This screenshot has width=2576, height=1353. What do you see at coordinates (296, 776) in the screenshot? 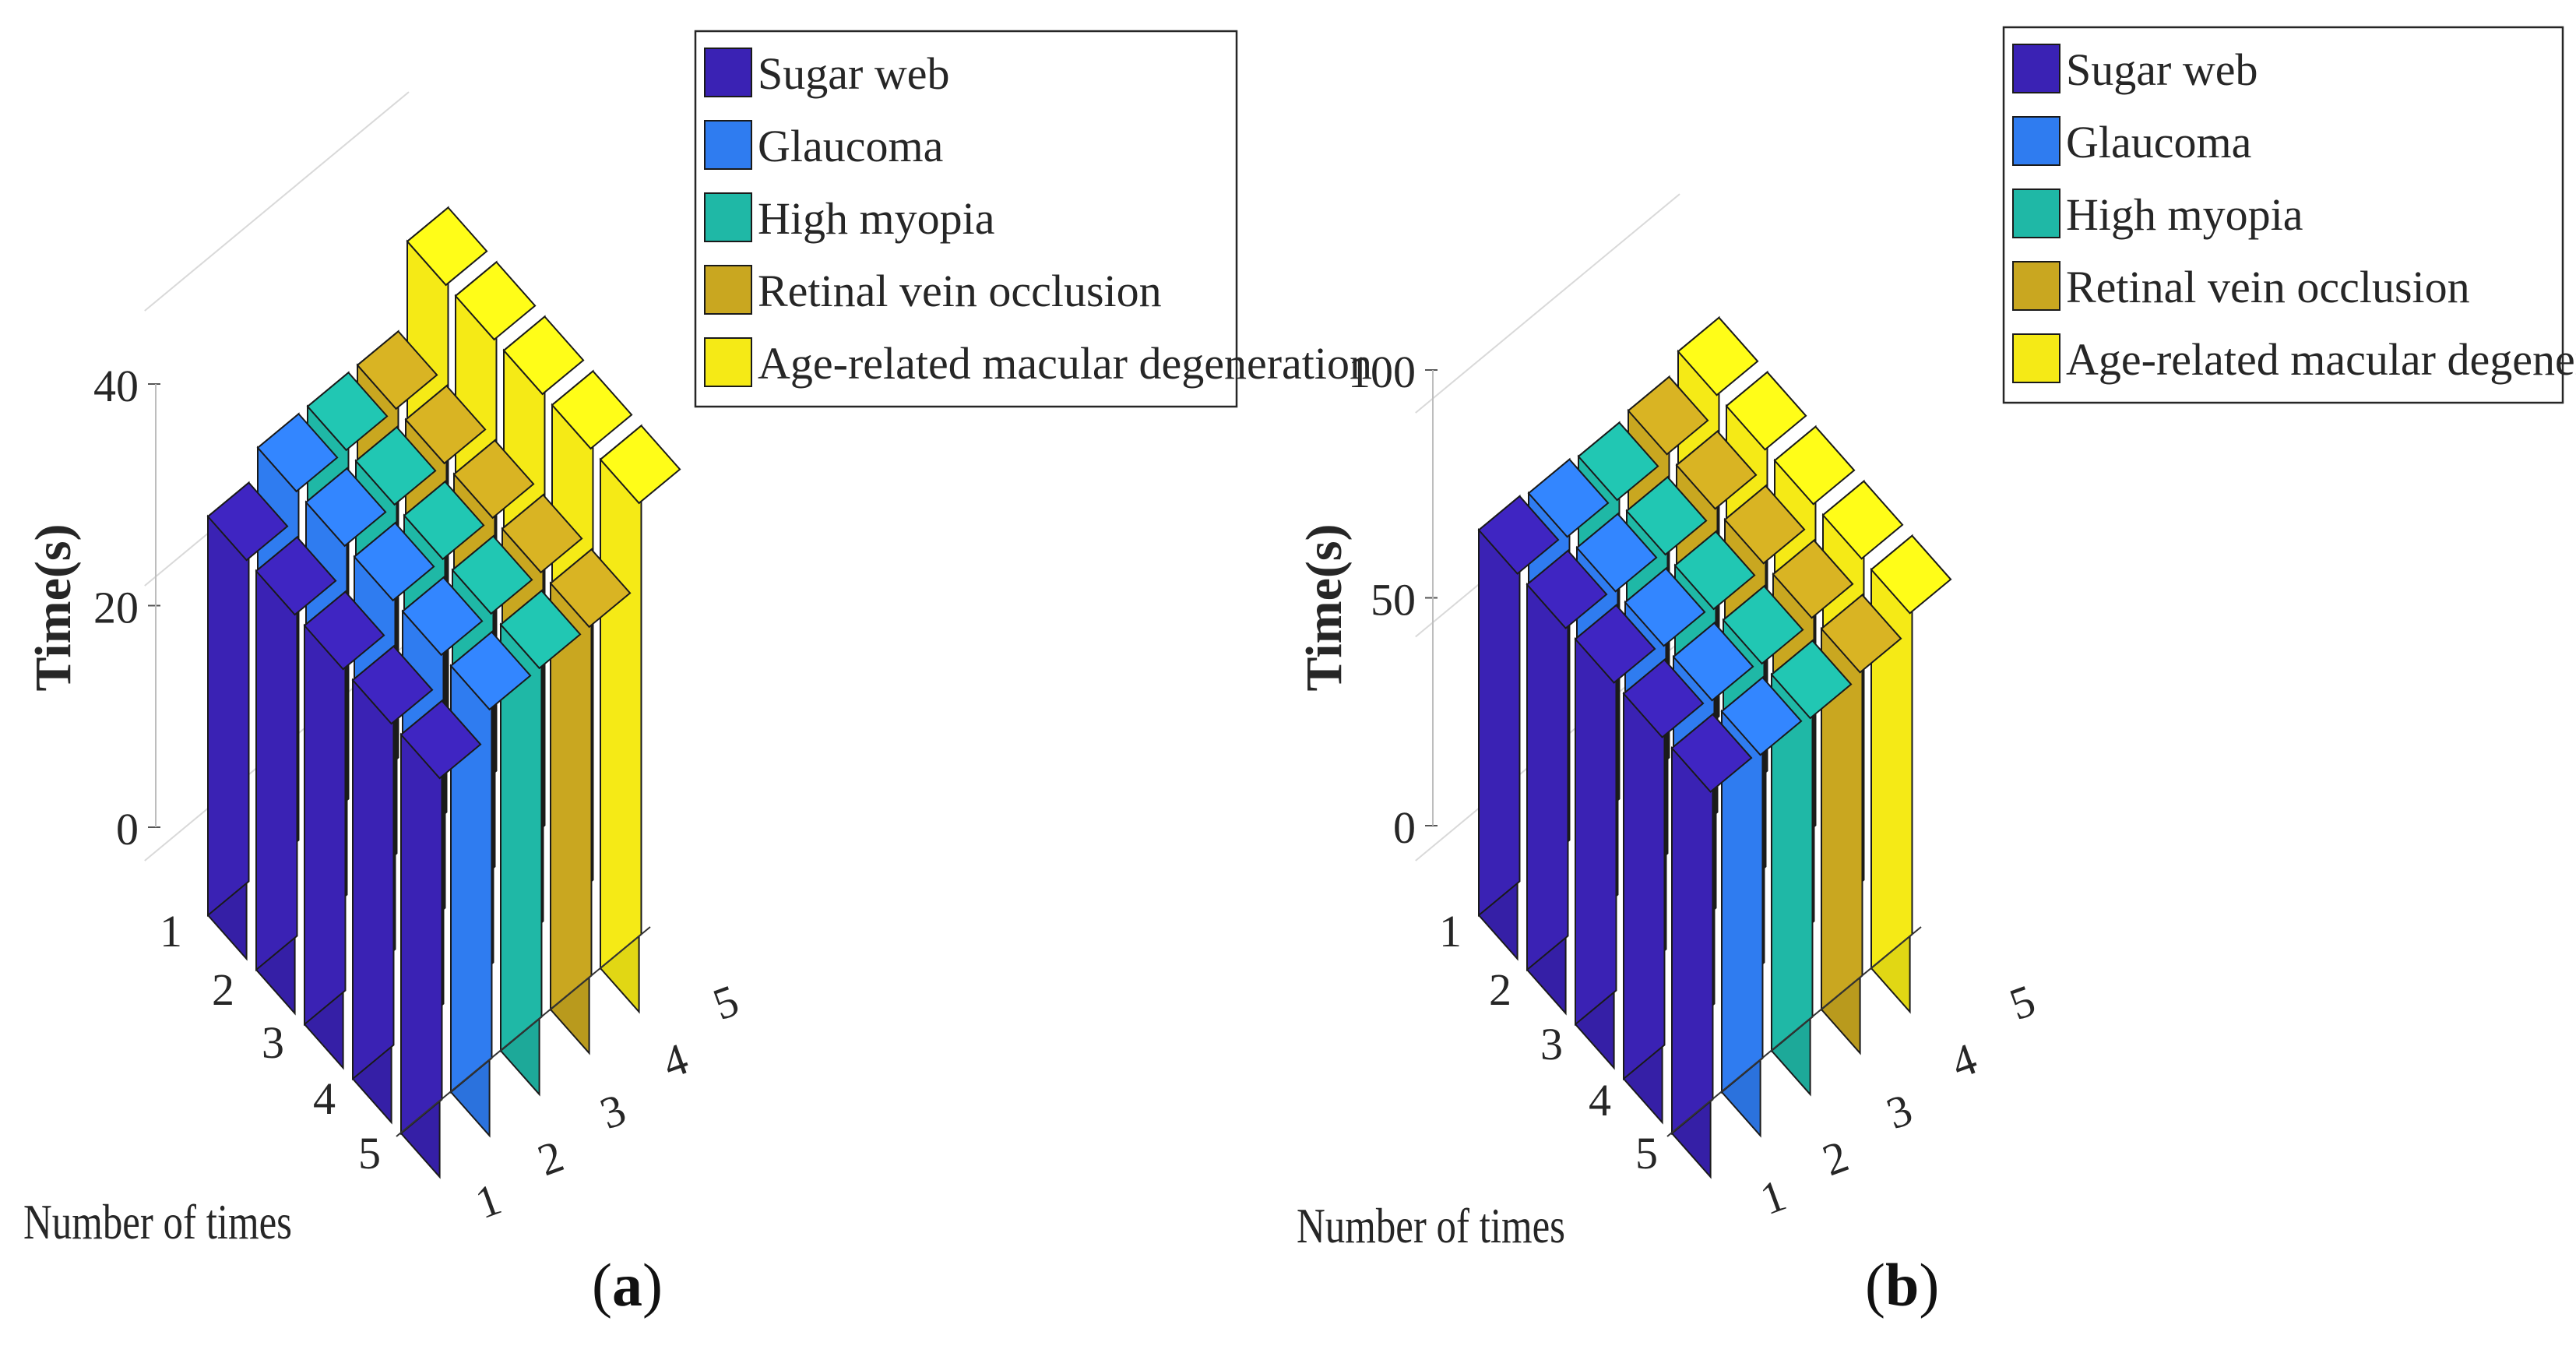
I see `bar-a-s1-r2` at bounding box center [296, 776].